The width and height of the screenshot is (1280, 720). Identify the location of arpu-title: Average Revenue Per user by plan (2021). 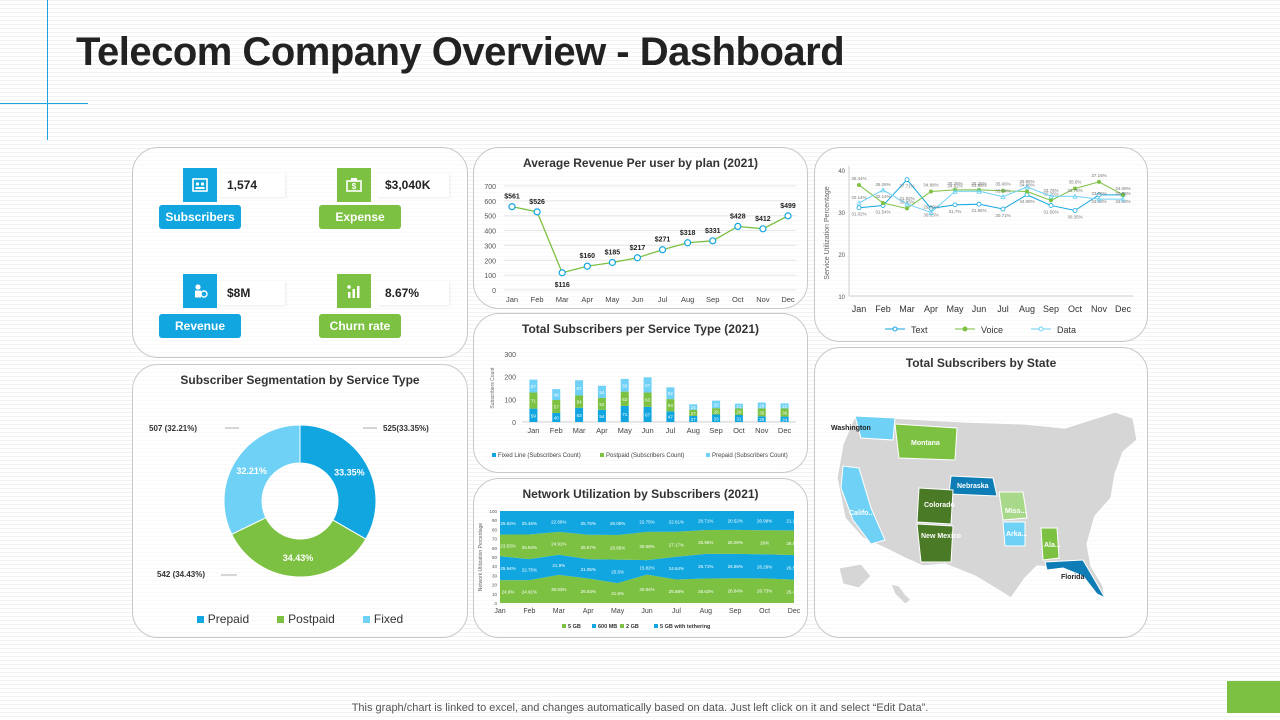
(640, 163).